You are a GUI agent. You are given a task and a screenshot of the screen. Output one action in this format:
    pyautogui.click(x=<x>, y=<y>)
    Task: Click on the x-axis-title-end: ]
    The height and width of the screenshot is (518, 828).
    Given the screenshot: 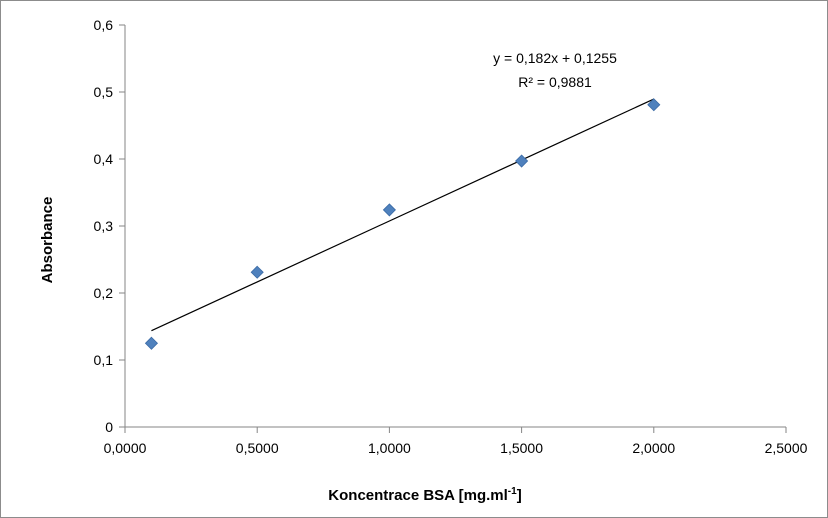 What is the action you would take?
    pyautogui.click(x=519, y=495)
    